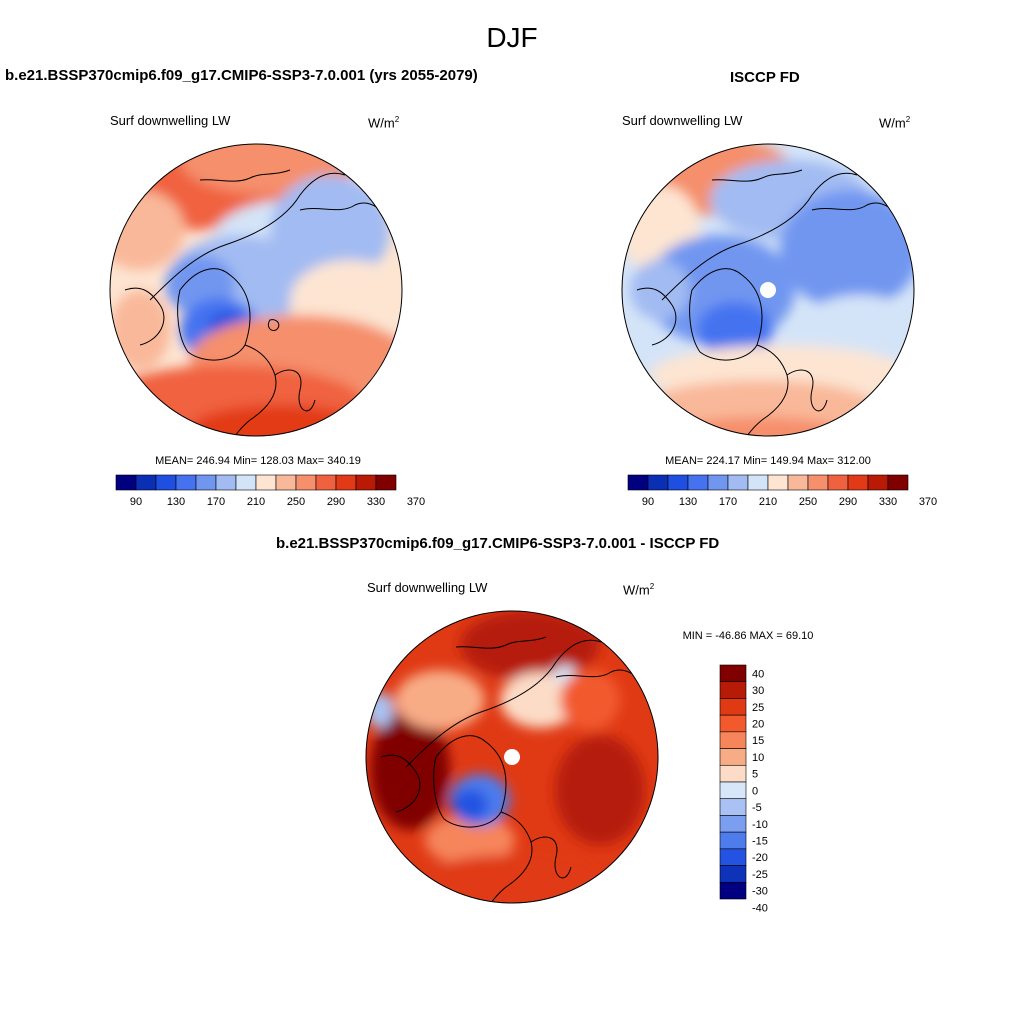 The height and width of the screenshot is (1024, 1024). I want to click on obs-colorbar: 90 130 170 210 250 290 330 370, so click(782, 491).